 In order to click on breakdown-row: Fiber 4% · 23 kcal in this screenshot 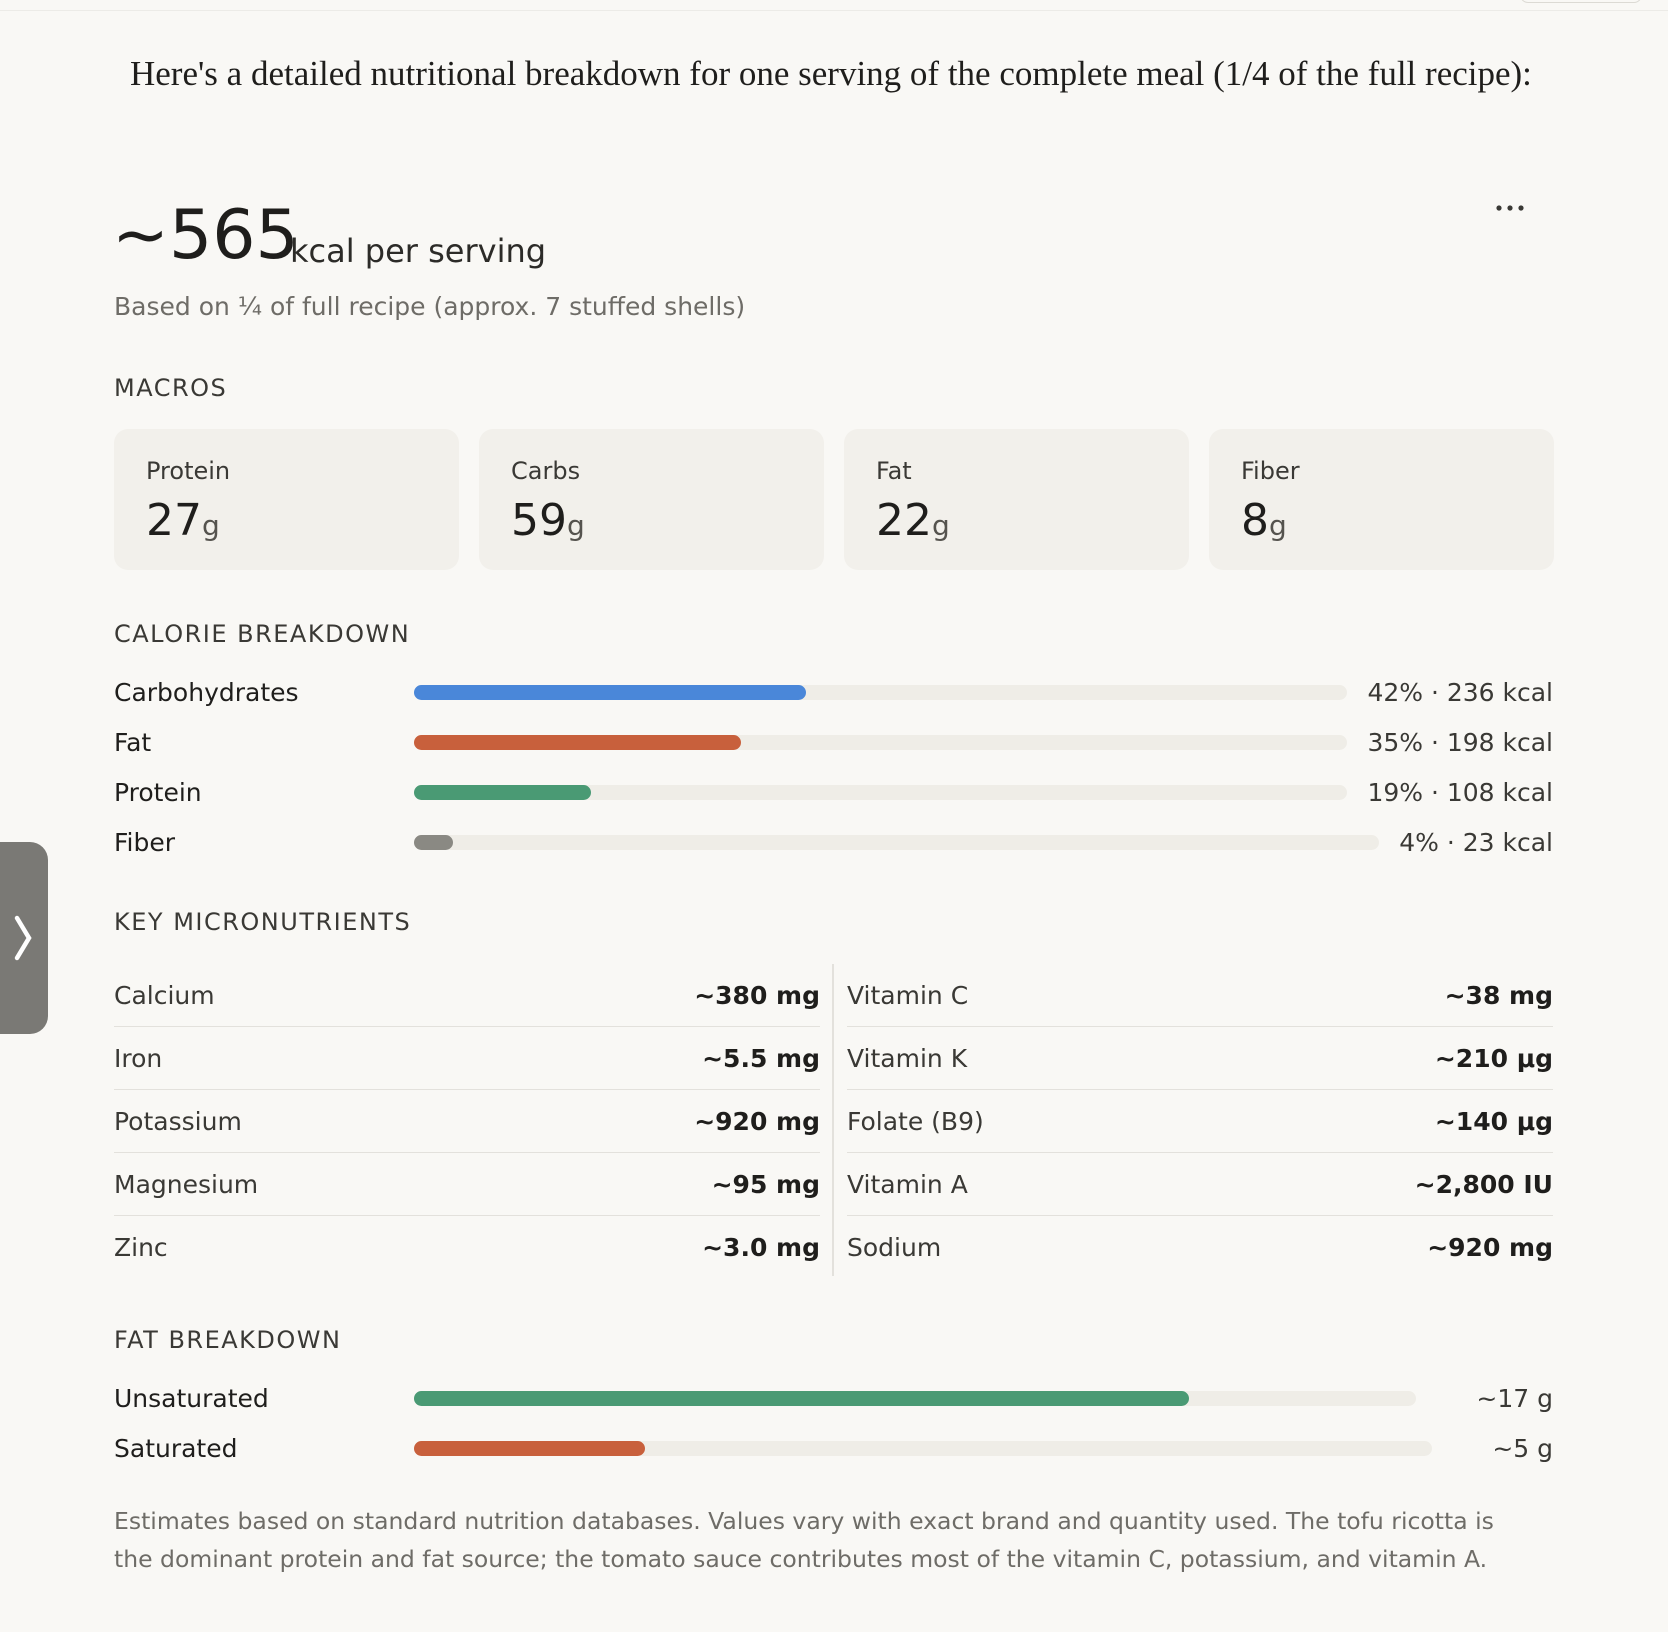, I will do `click(833, 842)`.